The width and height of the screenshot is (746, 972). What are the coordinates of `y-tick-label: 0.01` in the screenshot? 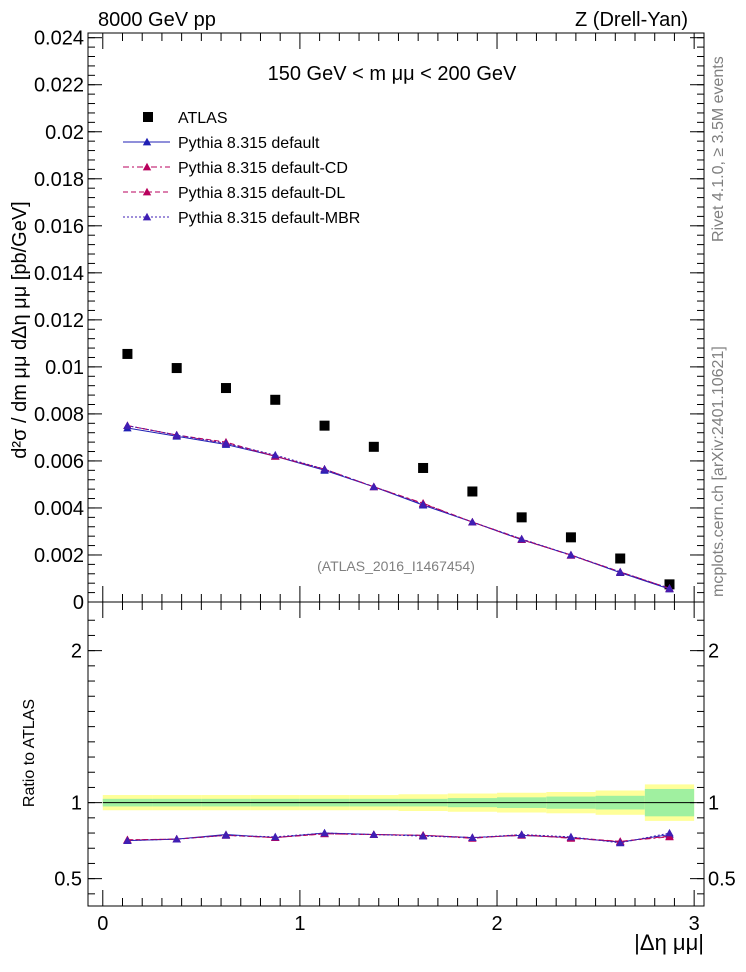 It's located at (64, 368).